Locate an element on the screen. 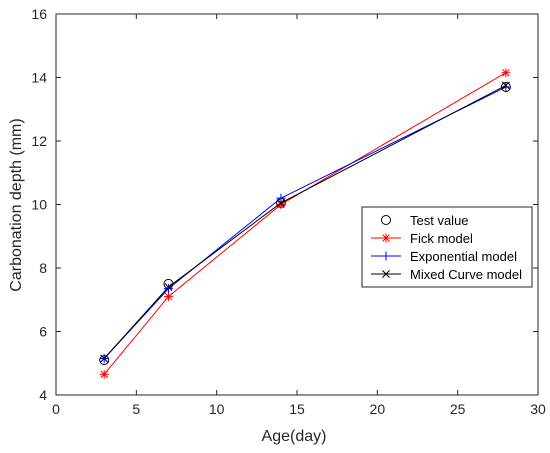 The width and height of the screenshot is (550, 453). legend-item: Test value is located at coordinates (425, 220).